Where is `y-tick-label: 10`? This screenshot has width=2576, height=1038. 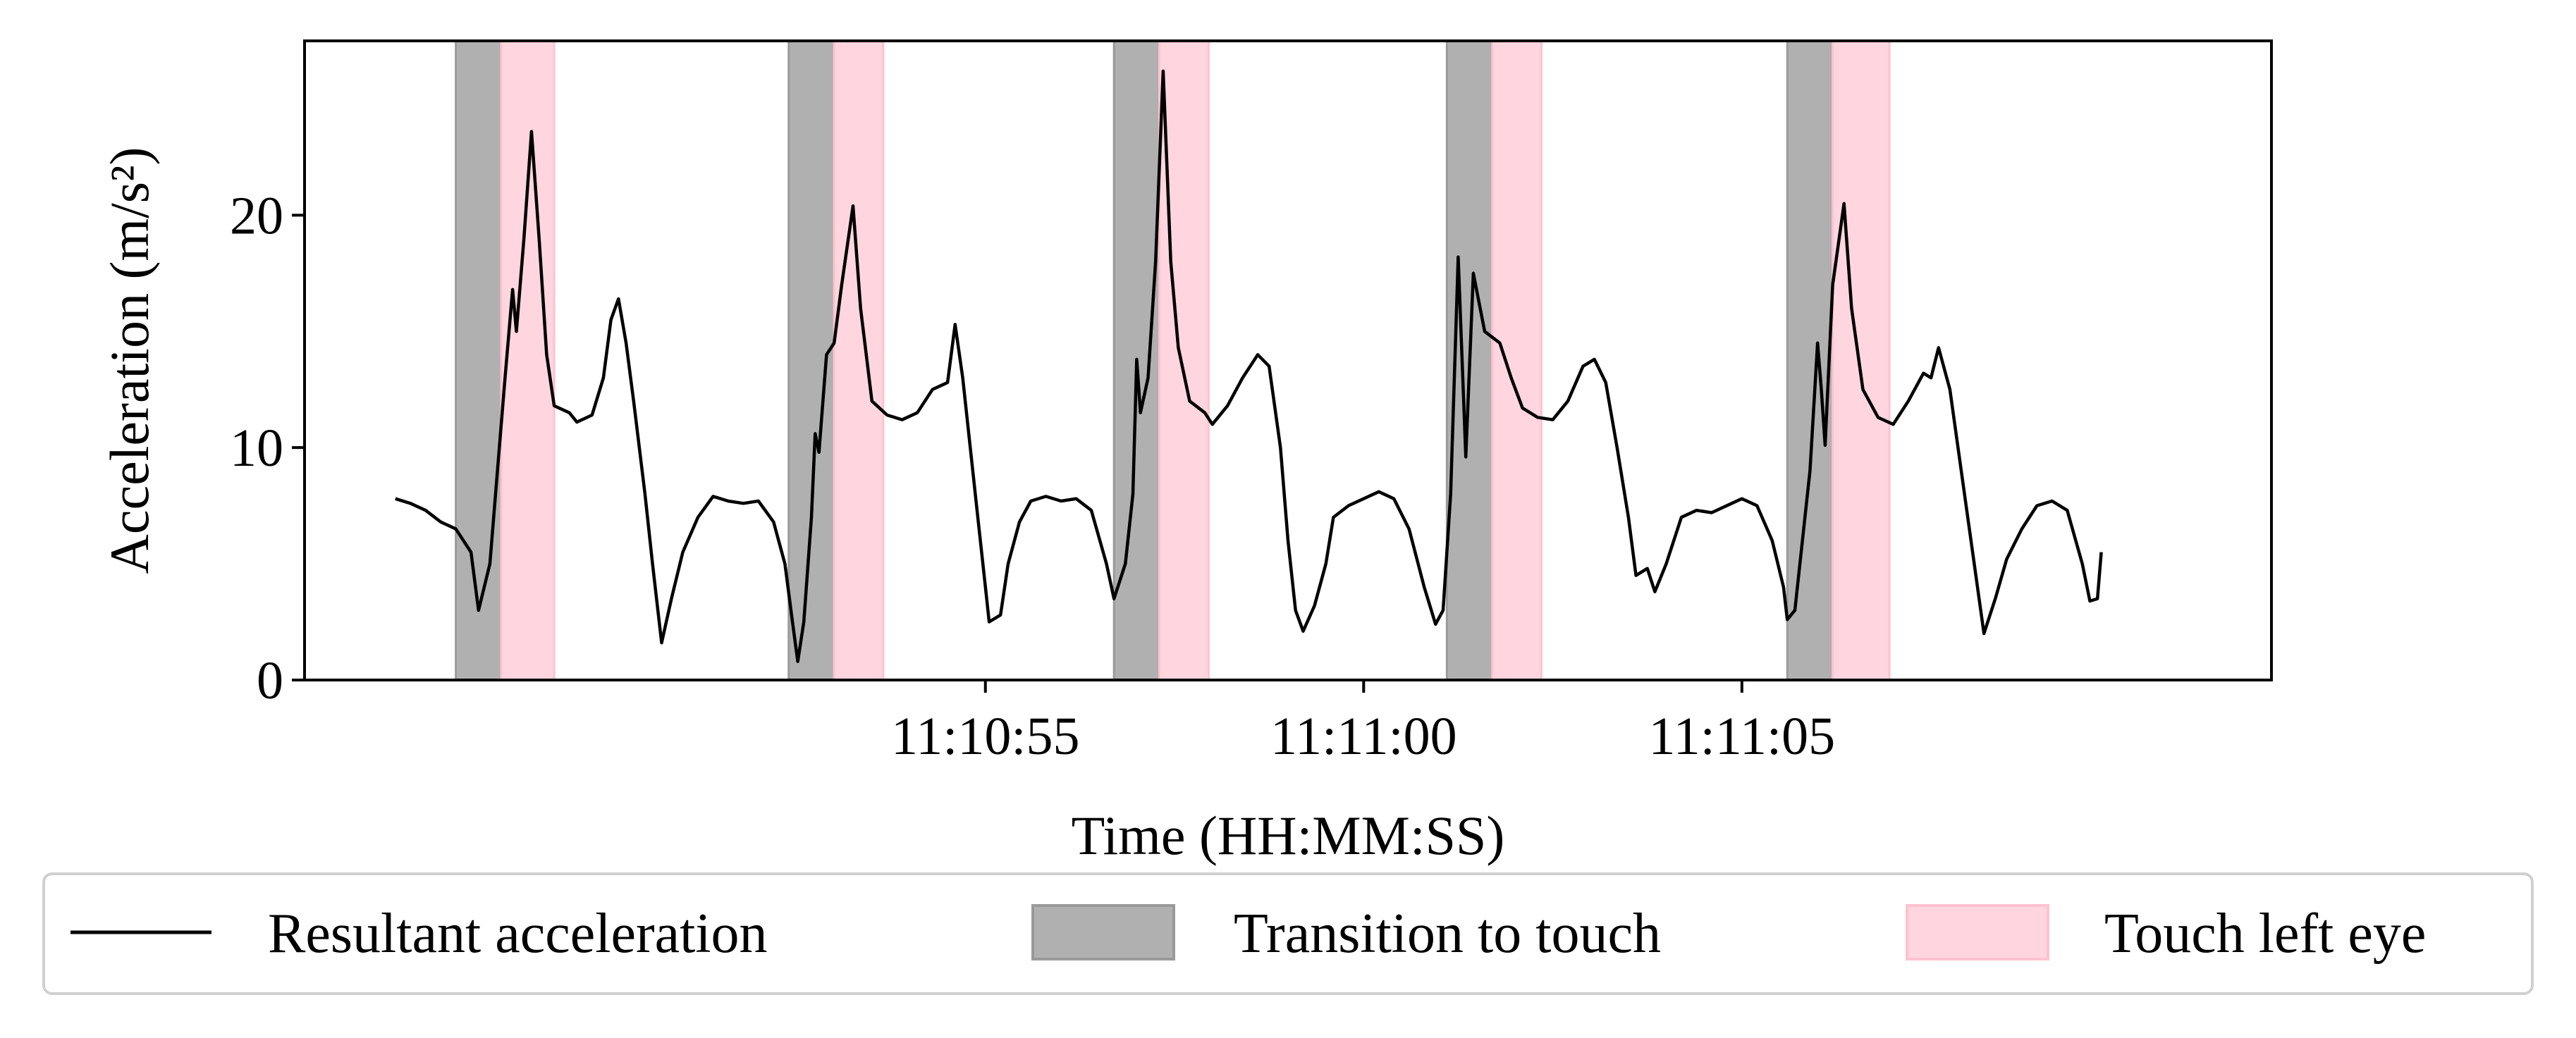
y-tick-label: 10 is located at coordinates (256, 448).